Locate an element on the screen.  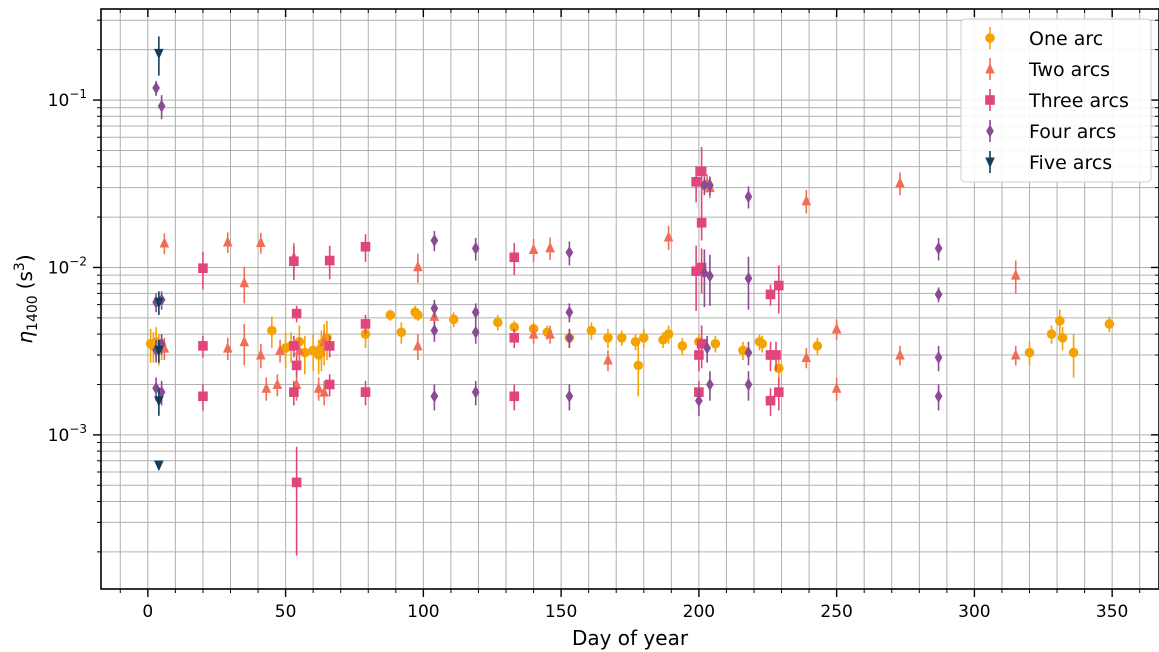
legend-label: Three arcs is located at coordinates (1078, 101).